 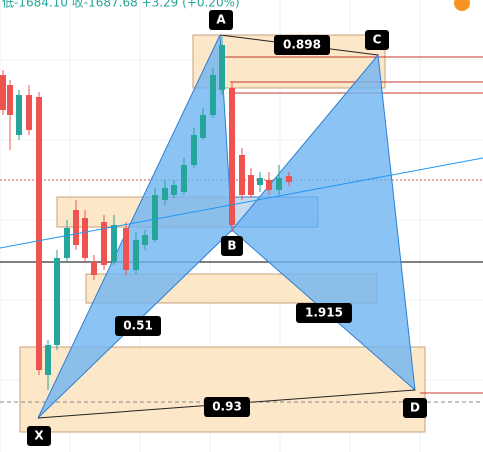 What do you see at coordinates (121, 5) in the screenshot?
I see `quote-header: 低-1684.10 收-1687.68 +3.29 (+0.20%)` at bounding box center [121, 5].